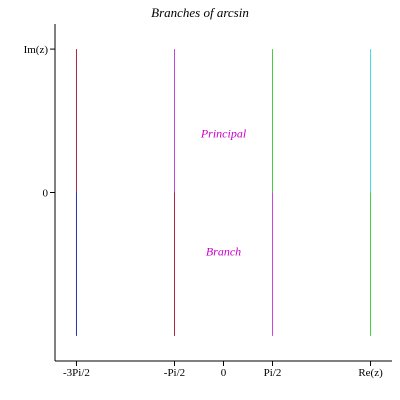 This screenshot has height=400, width=400. Describe the element at coordinates (223, 134) in the screenshot. I see `annotation-0: Principal` at that location.